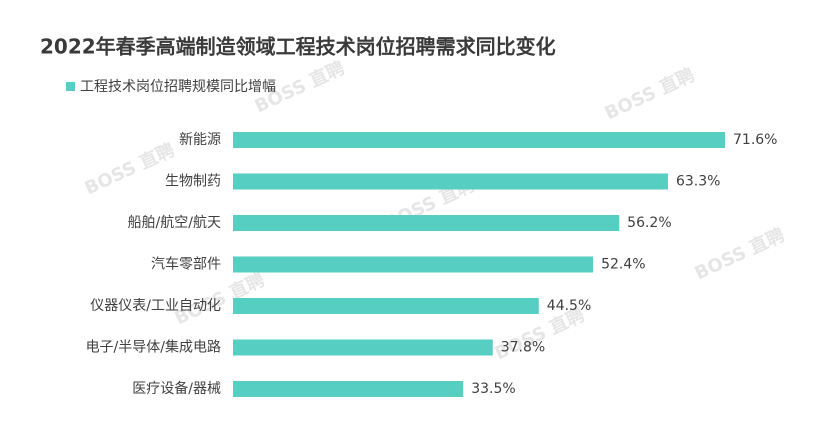  What do you see at coordinates (523, 348) in the screenshot?
I see `value-label: 37.8%` at bounding box center [523, 348].